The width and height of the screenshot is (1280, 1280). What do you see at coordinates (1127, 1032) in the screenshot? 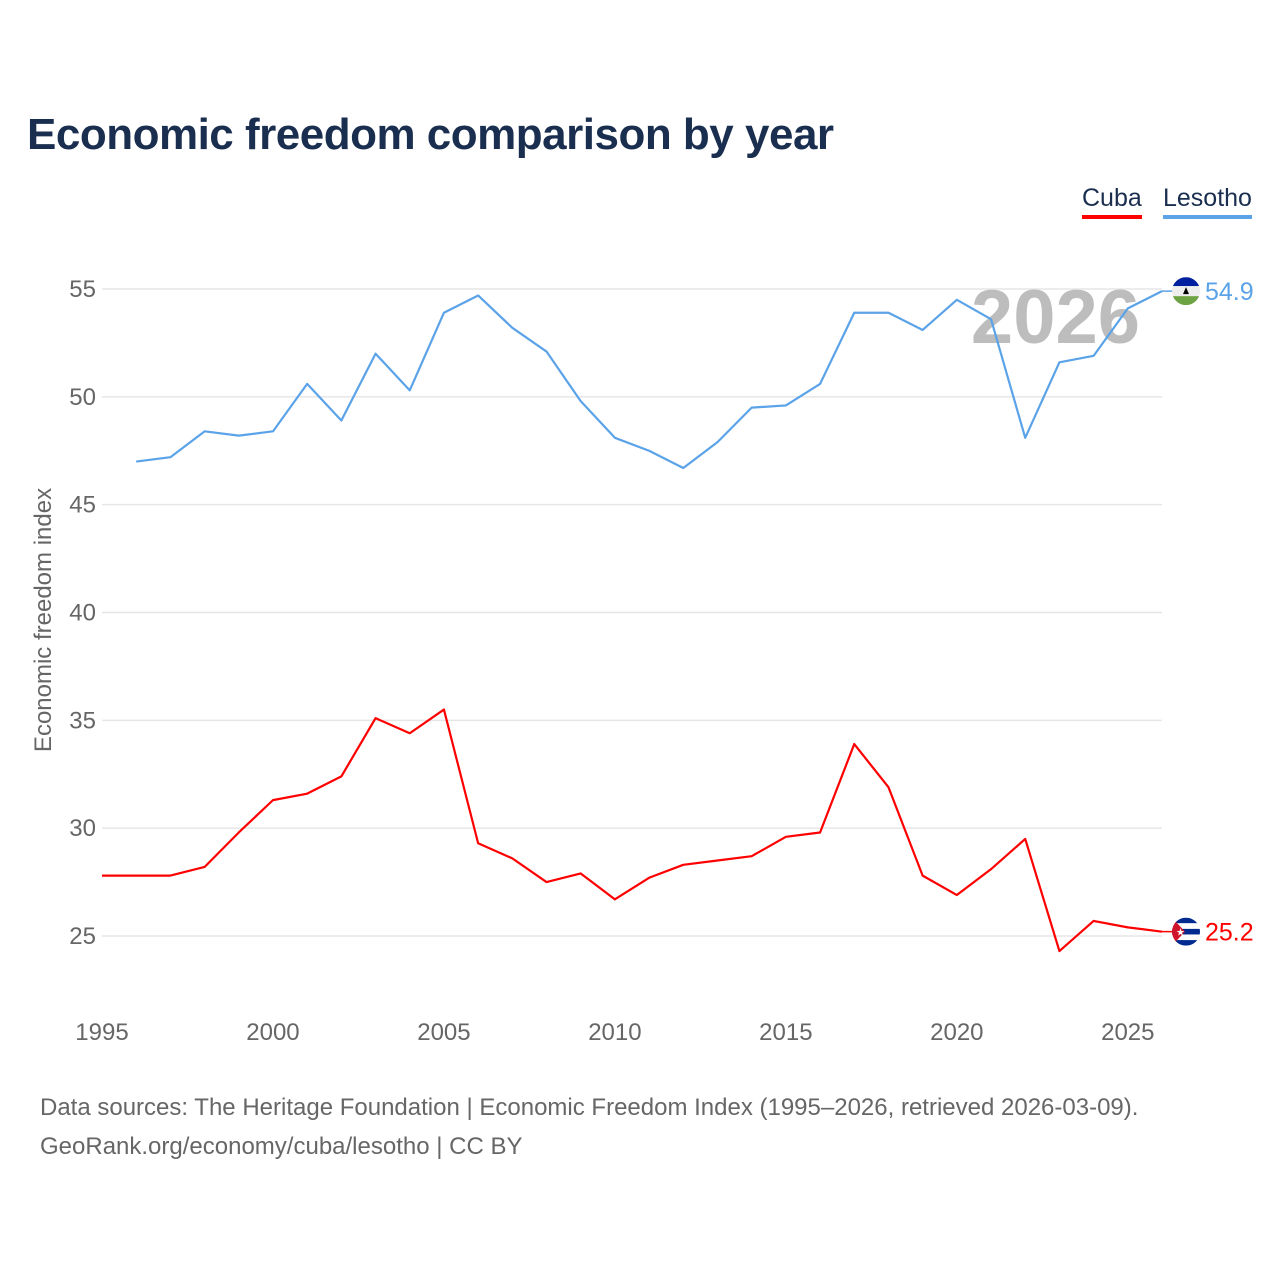
I see `x-tick-label: 2025` at bounding box center [1127, 1032].